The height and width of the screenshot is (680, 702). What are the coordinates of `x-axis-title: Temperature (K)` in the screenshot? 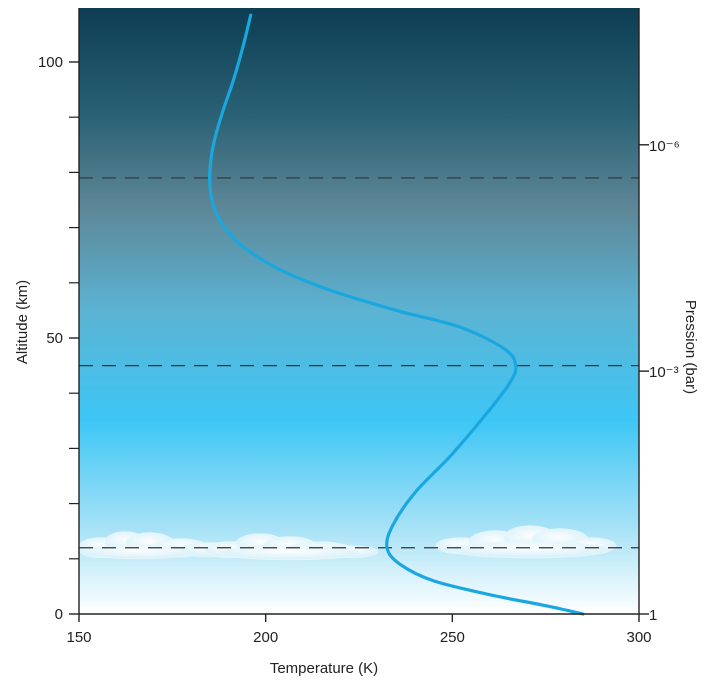 It's located at (324, 668).